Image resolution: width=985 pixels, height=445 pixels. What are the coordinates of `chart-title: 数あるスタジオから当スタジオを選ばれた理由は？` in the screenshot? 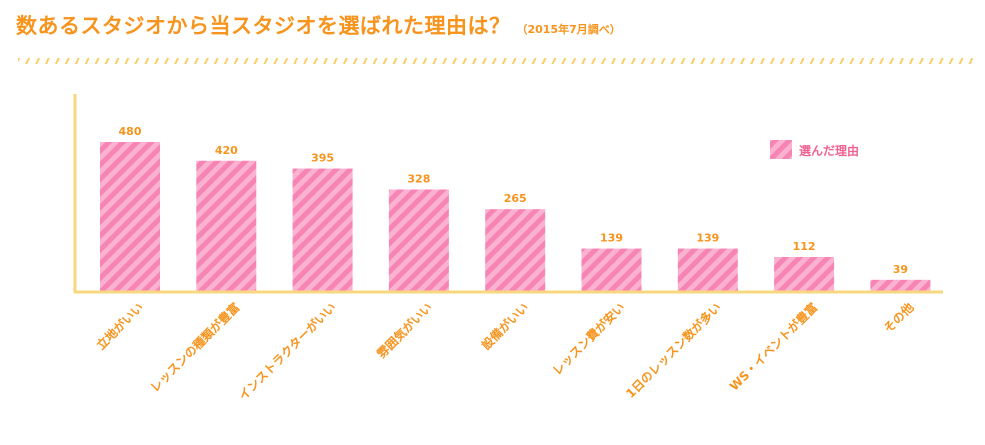 It's located at (263, 26).